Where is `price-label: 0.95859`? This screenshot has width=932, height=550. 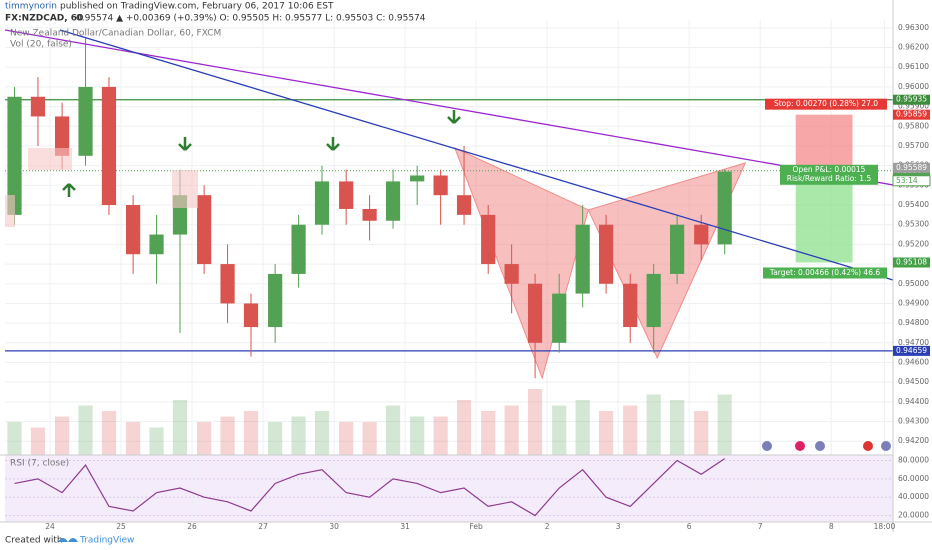
price-label: 0.95859 is located at coordinates (911, 114).